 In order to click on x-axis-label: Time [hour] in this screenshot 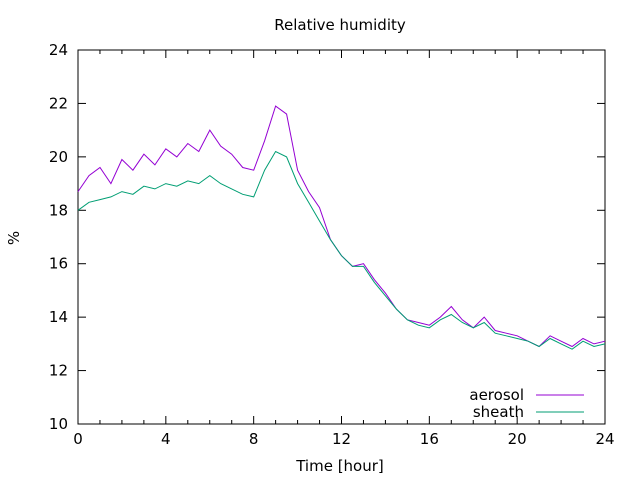, I will do `click(339, 466)`.